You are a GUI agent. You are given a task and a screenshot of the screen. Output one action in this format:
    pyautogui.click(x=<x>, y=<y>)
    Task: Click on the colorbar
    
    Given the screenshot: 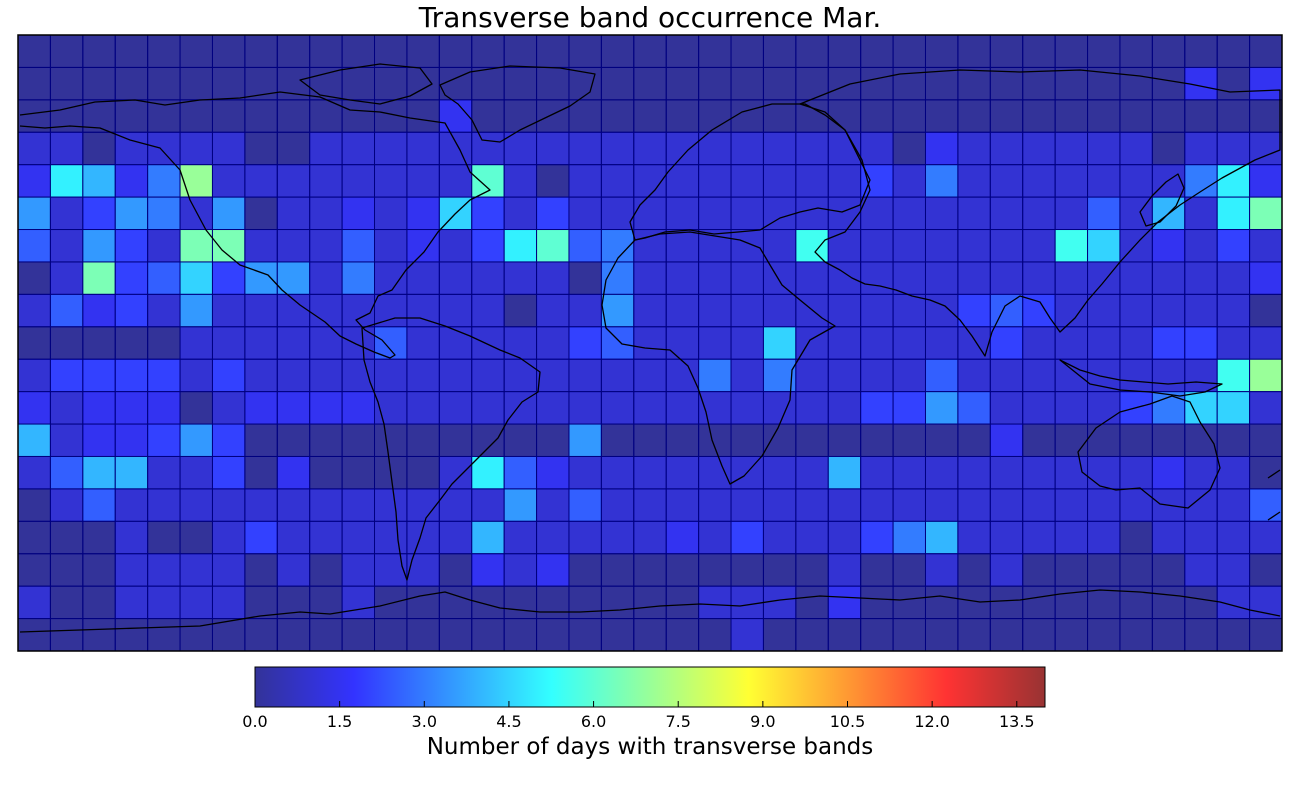 What is the action you would take?
    pyautogui.click(x=650, y=687)
    